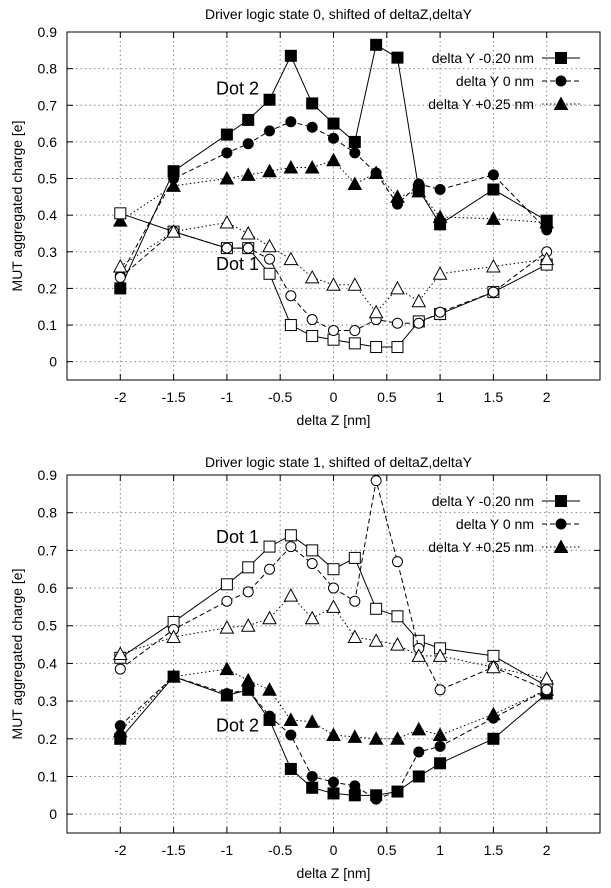  What do you see at coordinates (48, 663) in the screenshot?
I see `y-tick-label: 0.4` at bounding box center [48, 663].